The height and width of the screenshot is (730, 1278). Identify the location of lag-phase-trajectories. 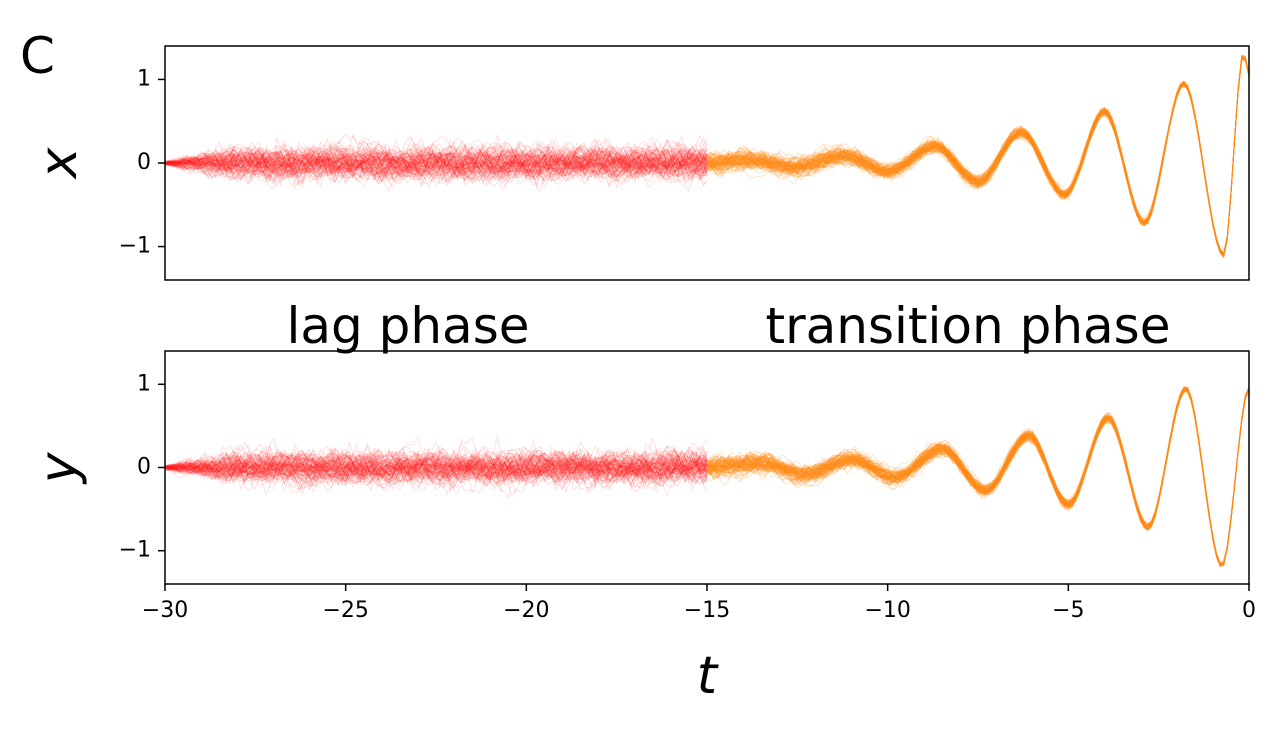
(436, 163).